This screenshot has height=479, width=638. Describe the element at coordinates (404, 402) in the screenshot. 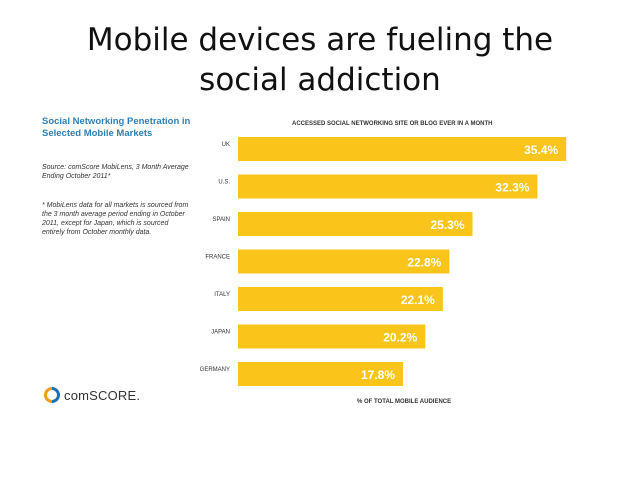

I see `chart-footer: % OF TOTAL MOBILE AUDIENCE` at that location.